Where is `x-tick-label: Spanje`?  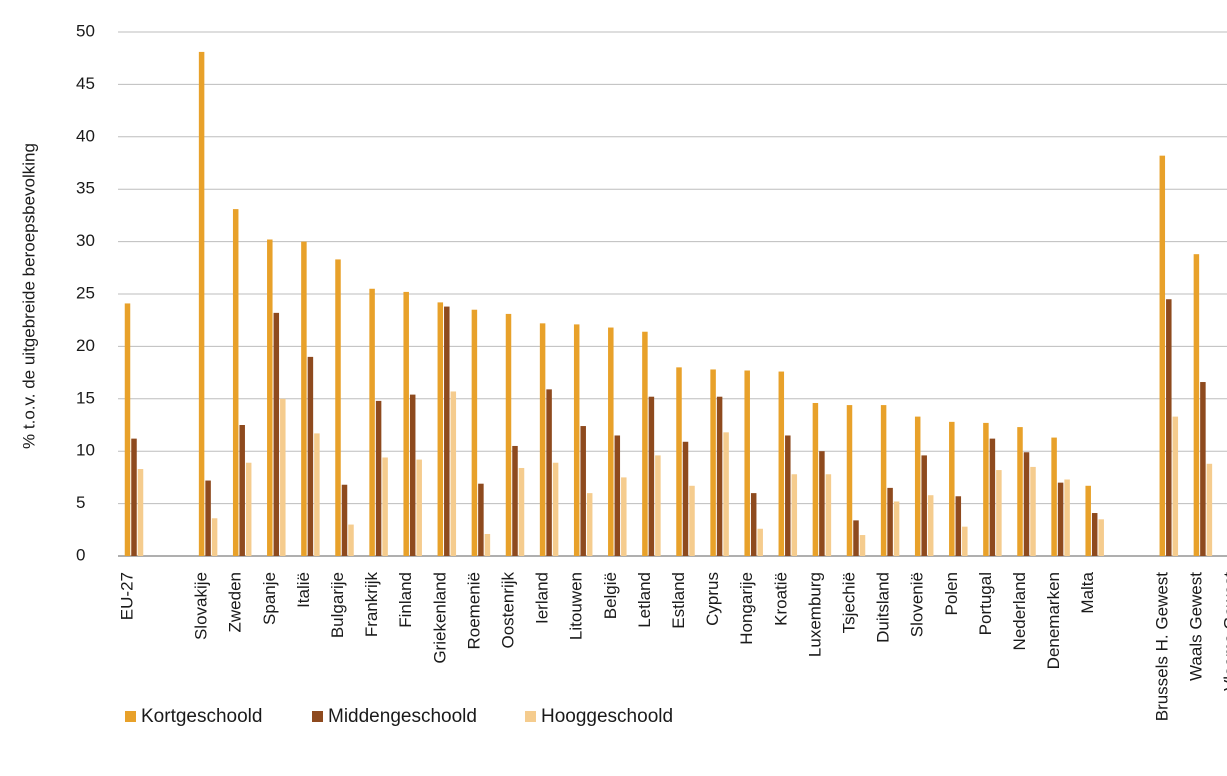
x-tick-label: Spanje is located at coordinates (269, 598).